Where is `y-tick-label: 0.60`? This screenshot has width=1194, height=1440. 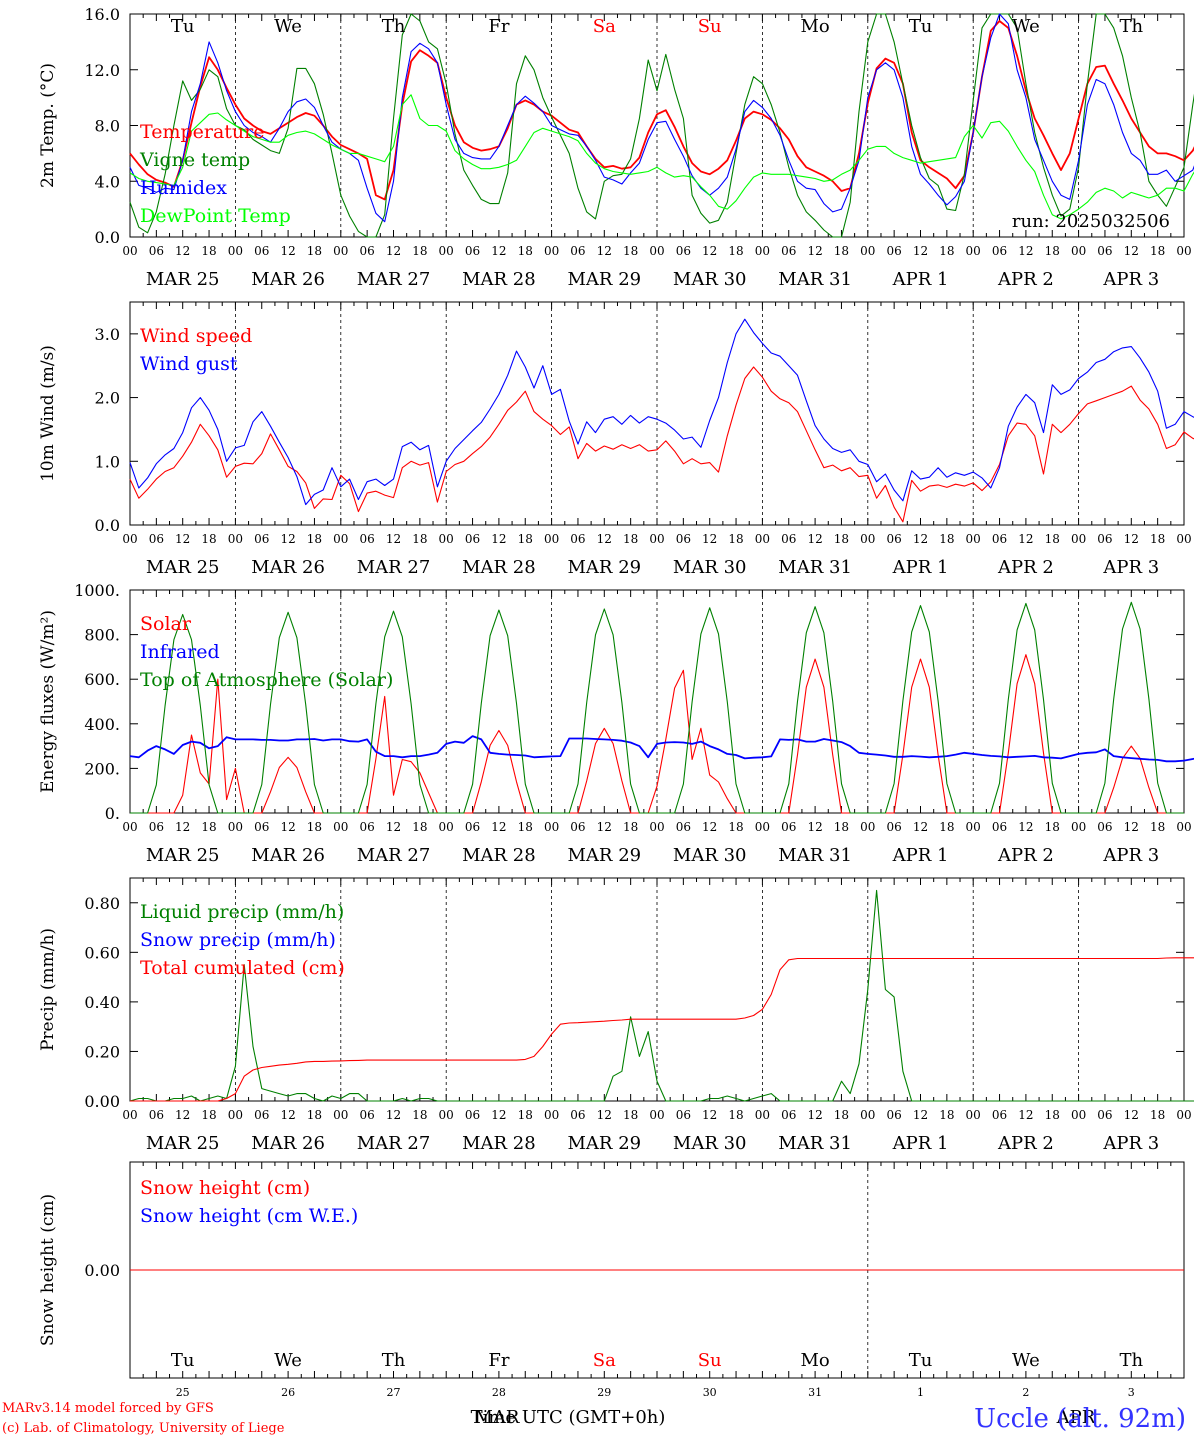
y-tick-label: 0.60 is located at coordinates (102, 952).